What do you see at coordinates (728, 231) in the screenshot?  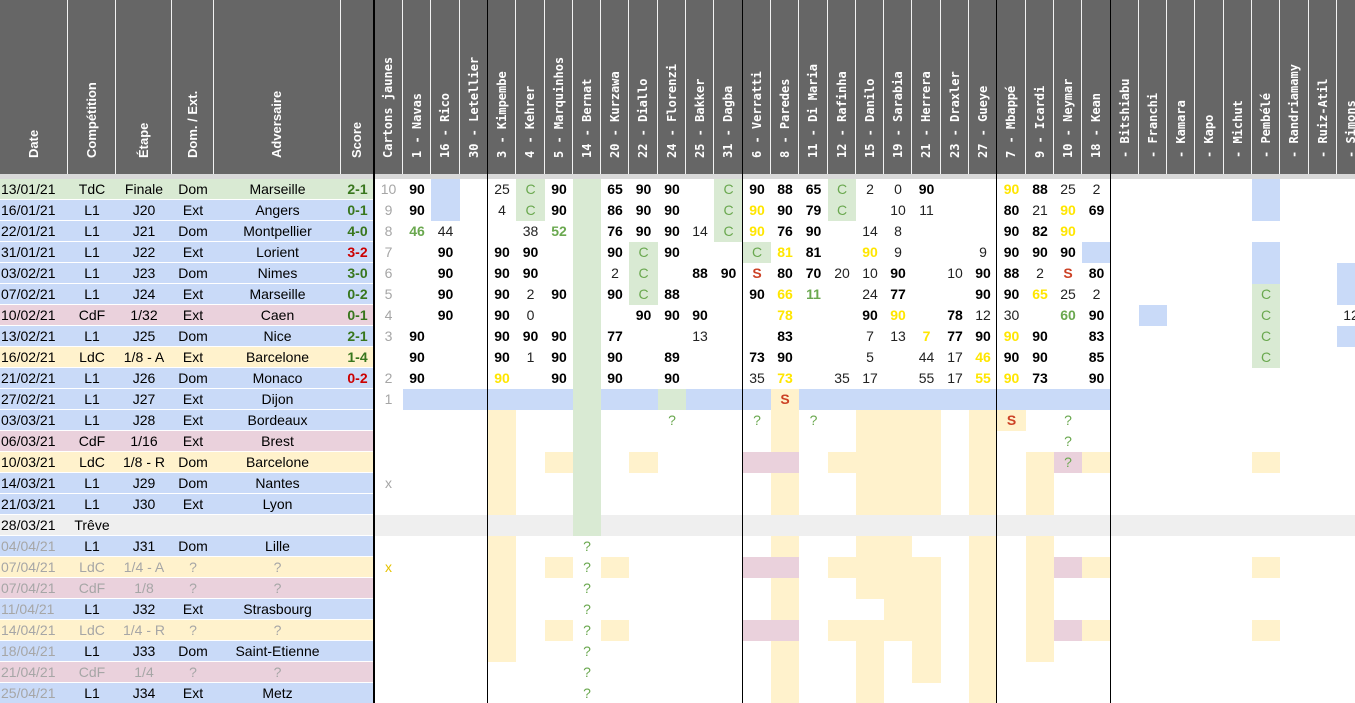 I see `player-cell: C` at bounding box center [728, 231].